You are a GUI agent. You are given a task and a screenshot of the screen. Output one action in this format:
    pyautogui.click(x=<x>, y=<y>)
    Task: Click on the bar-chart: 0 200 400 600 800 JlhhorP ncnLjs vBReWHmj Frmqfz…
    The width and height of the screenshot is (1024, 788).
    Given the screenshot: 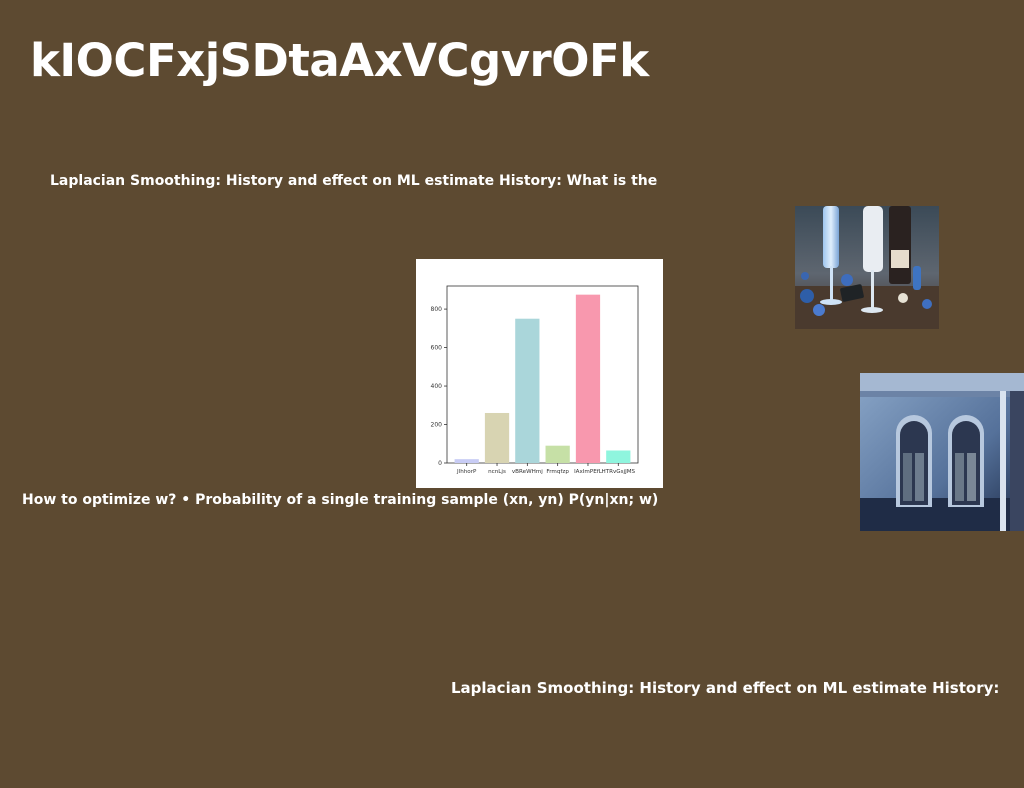 What is the action you would take?
    pyautogui.click(x=539, y=373)
    